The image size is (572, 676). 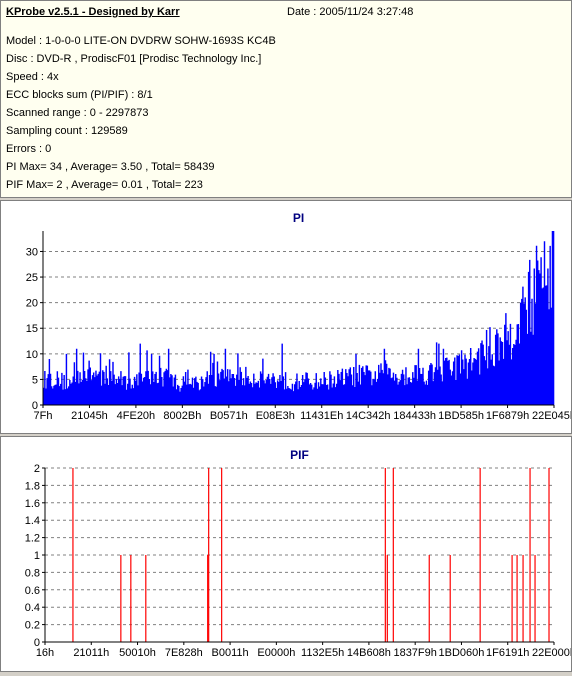 What do you see at coordinates (77, 113) in the screenshot?
I see `range-line: Scanned range : 0 - 2297873` at bounding box center [77, 113].